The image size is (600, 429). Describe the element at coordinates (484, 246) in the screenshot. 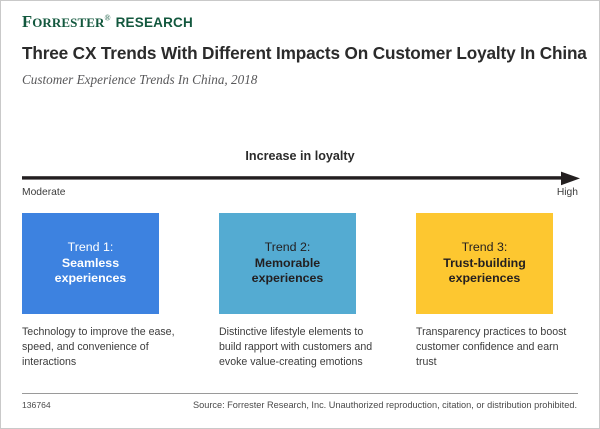

I see `trend-label-3: Trend 3:` at that location.